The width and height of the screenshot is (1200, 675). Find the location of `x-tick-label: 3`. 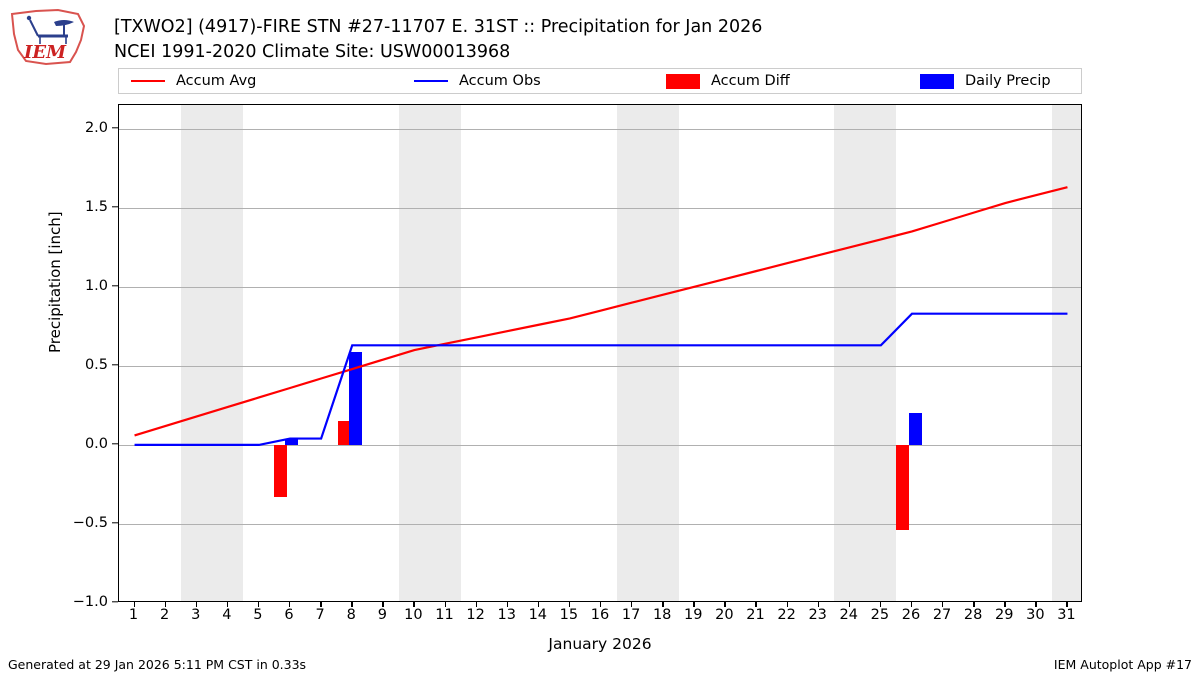

x-tick-label: 3 is located at coordinates (196, 615).